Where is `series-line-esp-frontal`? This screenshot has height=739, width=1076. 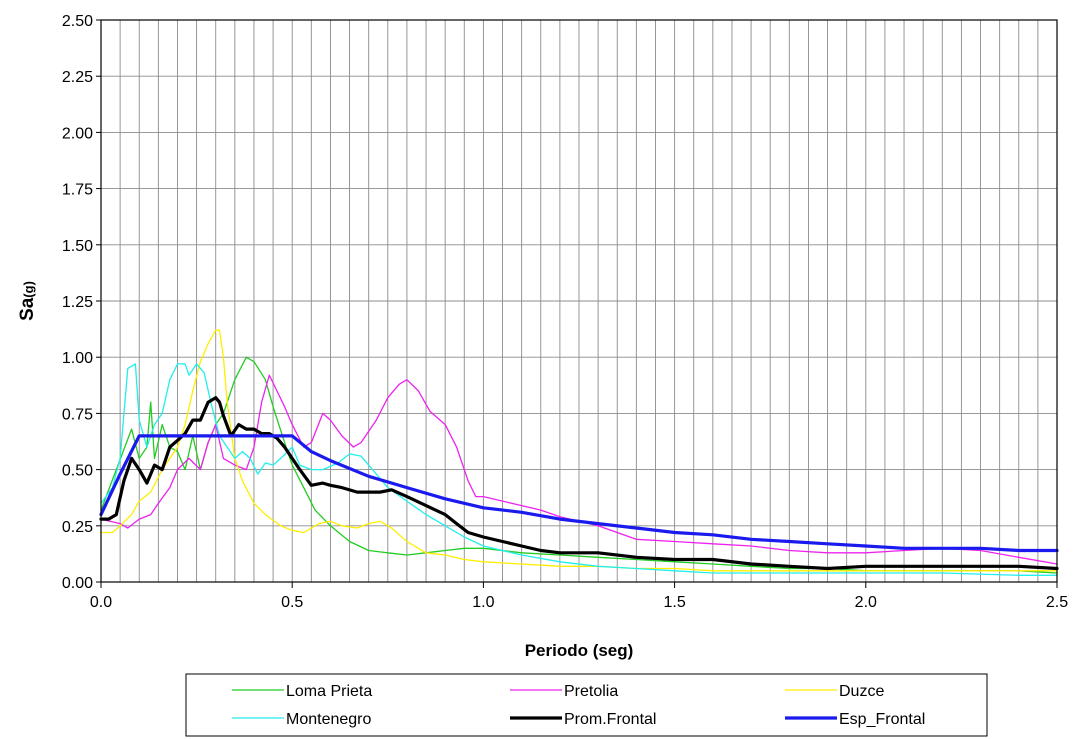
series-line-esp-frontal is located at coordinates (579, 493).